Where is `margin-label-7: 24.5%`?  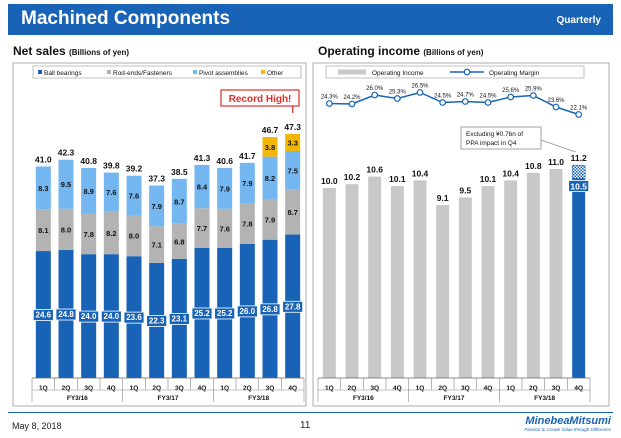
margin-label-7: 24.5% is located at coordinates (488, 97).